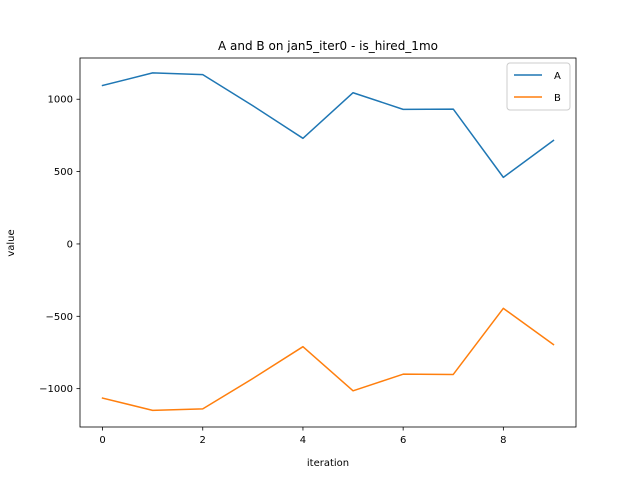 The width and height of the screenshot is (640, 480). Describe the element at coordinates (503, 440) in the screenshot. I see `x-tick-label: 8` at that location.